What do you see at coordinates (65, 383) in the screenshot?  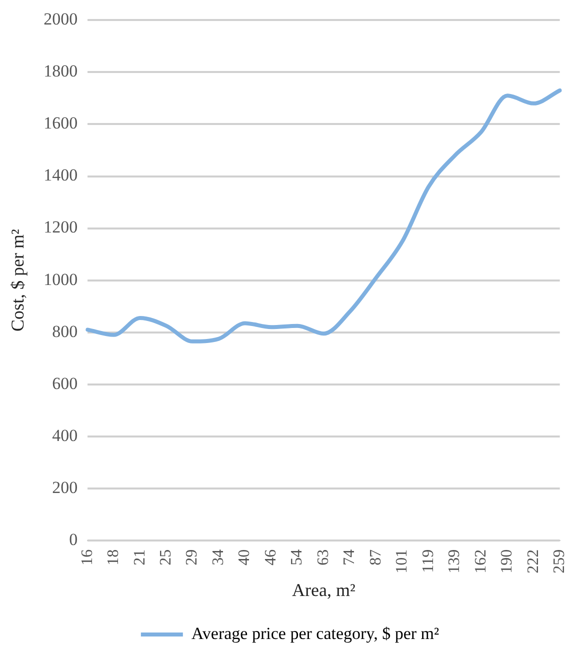 I see `y-tick-label: 600` at bounding box center [65, 383].